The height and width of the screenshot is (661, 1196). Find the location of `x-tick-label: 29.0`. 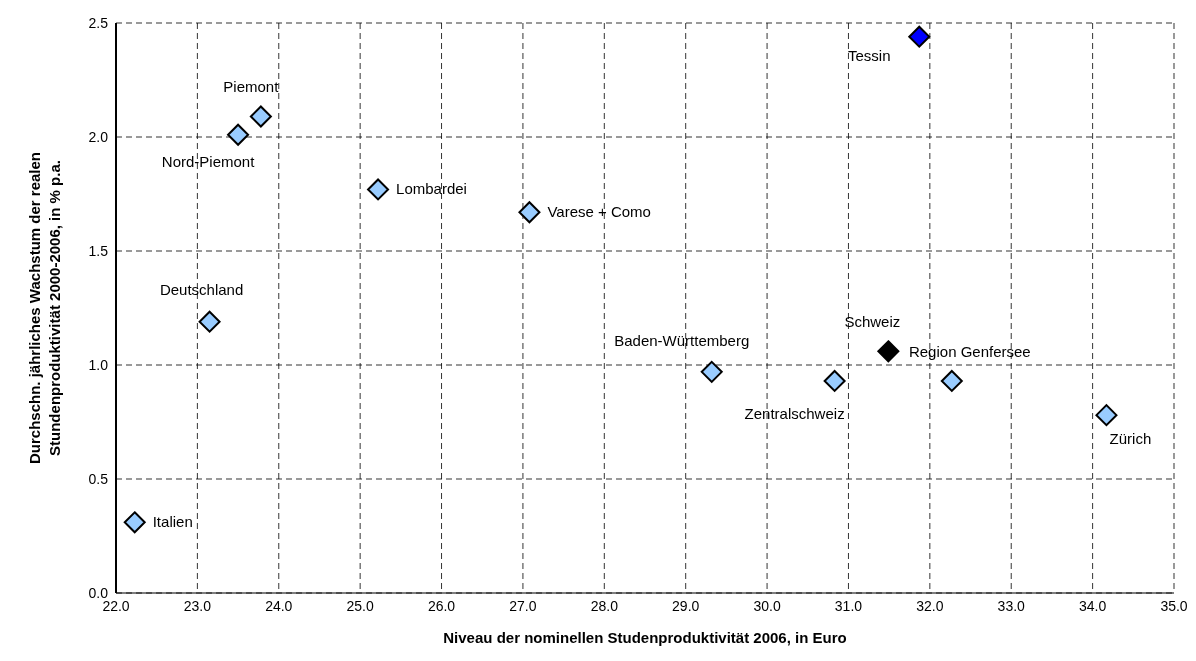

x-tick-label: 29.0 is located at coordinates (686, 605).